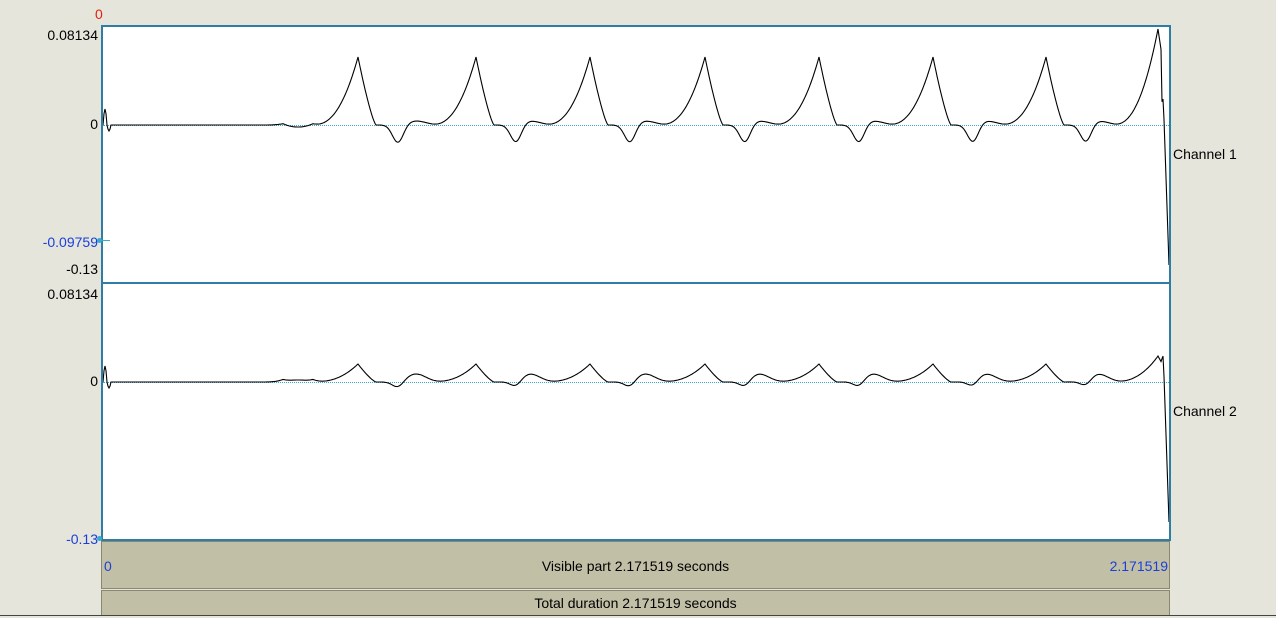  Describe the element at coordinates (99, 538) in the screenshot. I see `channel2-cursor-dot` at that location.